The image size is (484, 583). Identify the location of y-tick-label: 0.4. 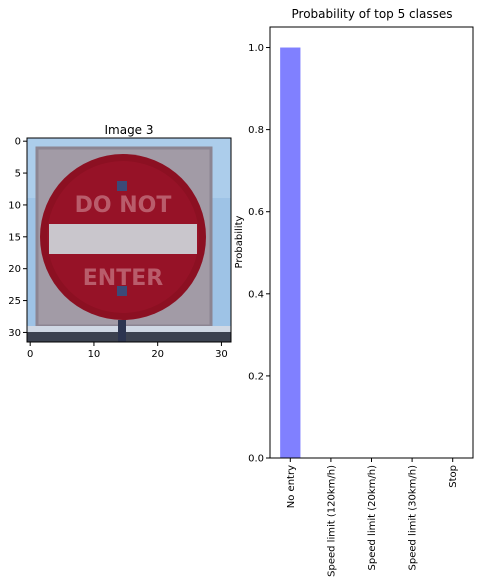
(256, 294).